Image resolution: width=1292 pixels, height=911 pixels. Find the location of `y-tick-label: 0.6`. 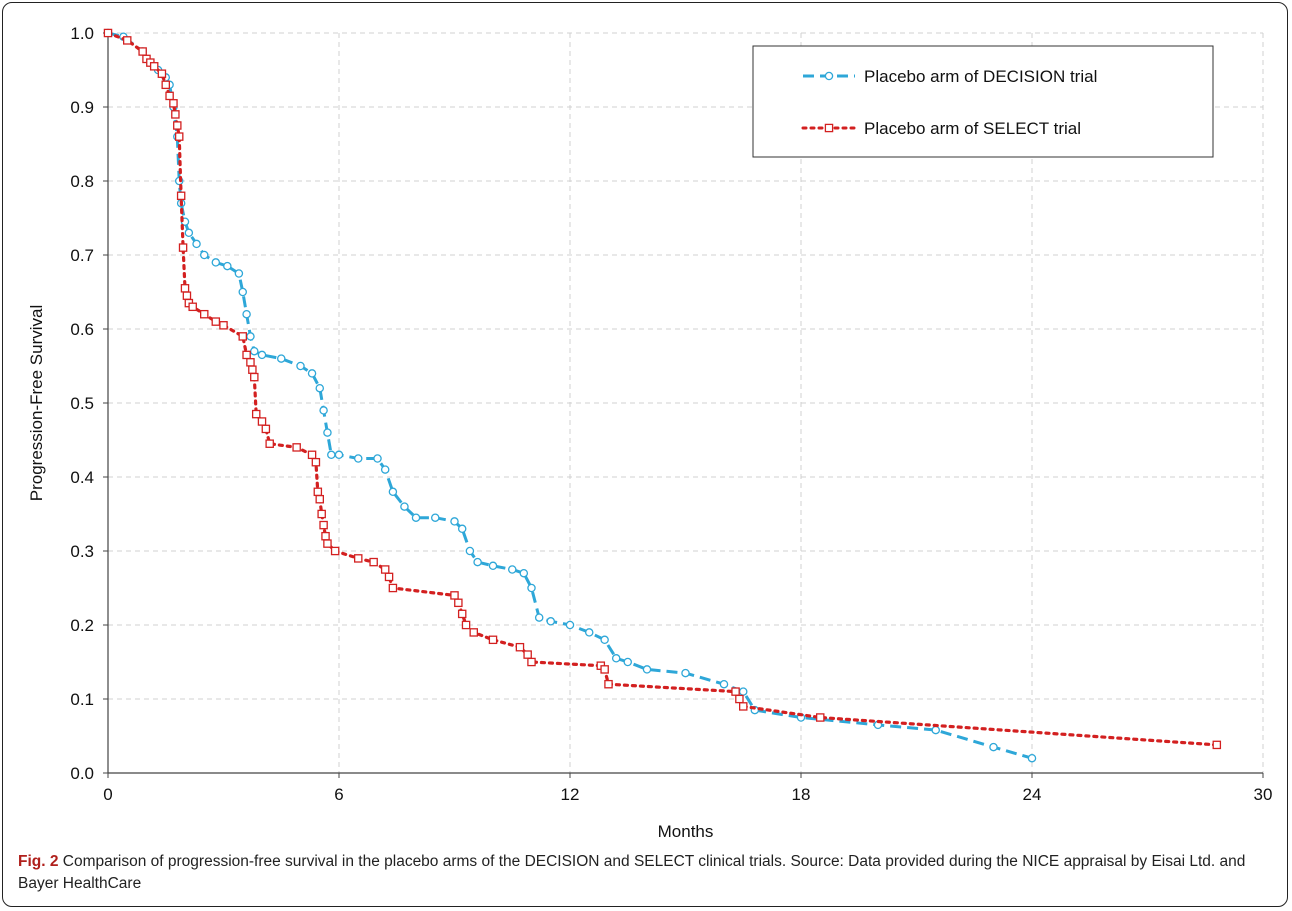

y-tick-label: 0.6 is located at coordinates (82, 329).